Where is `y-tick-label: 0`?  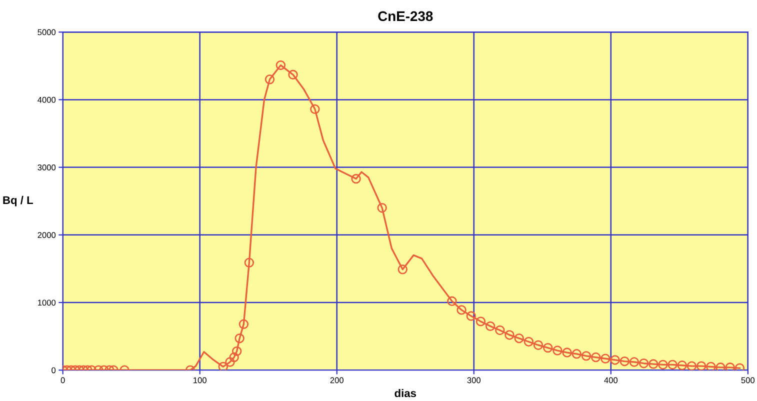 y-tick-label: 0 is located at coordinates (54, 370).